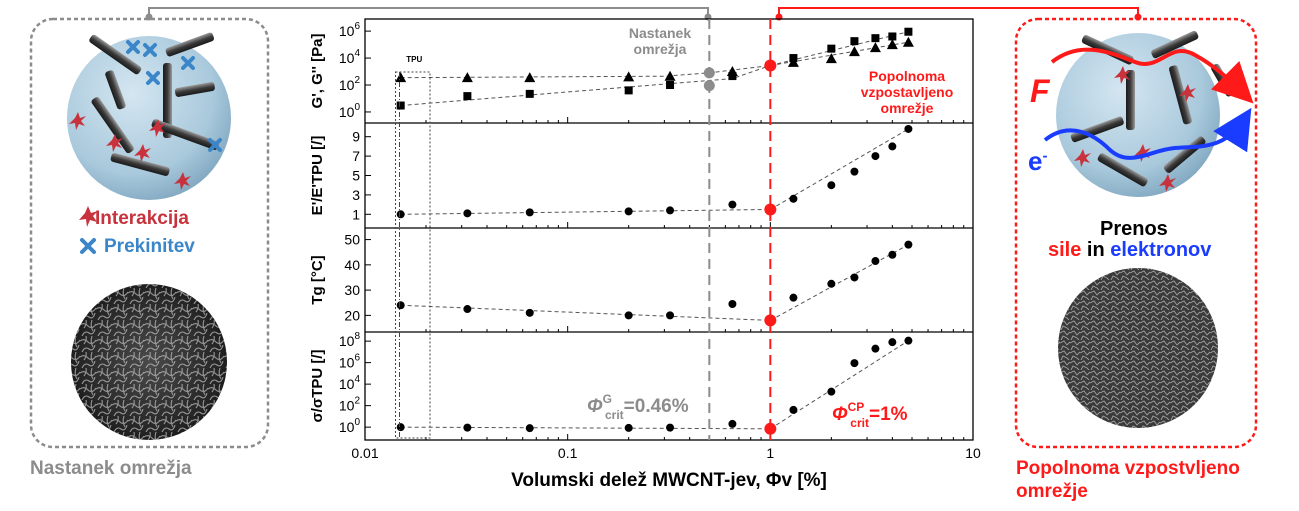 The image size is (1299, 511). I want to click on y-tick-label-tg: 40, so click(352, 265).